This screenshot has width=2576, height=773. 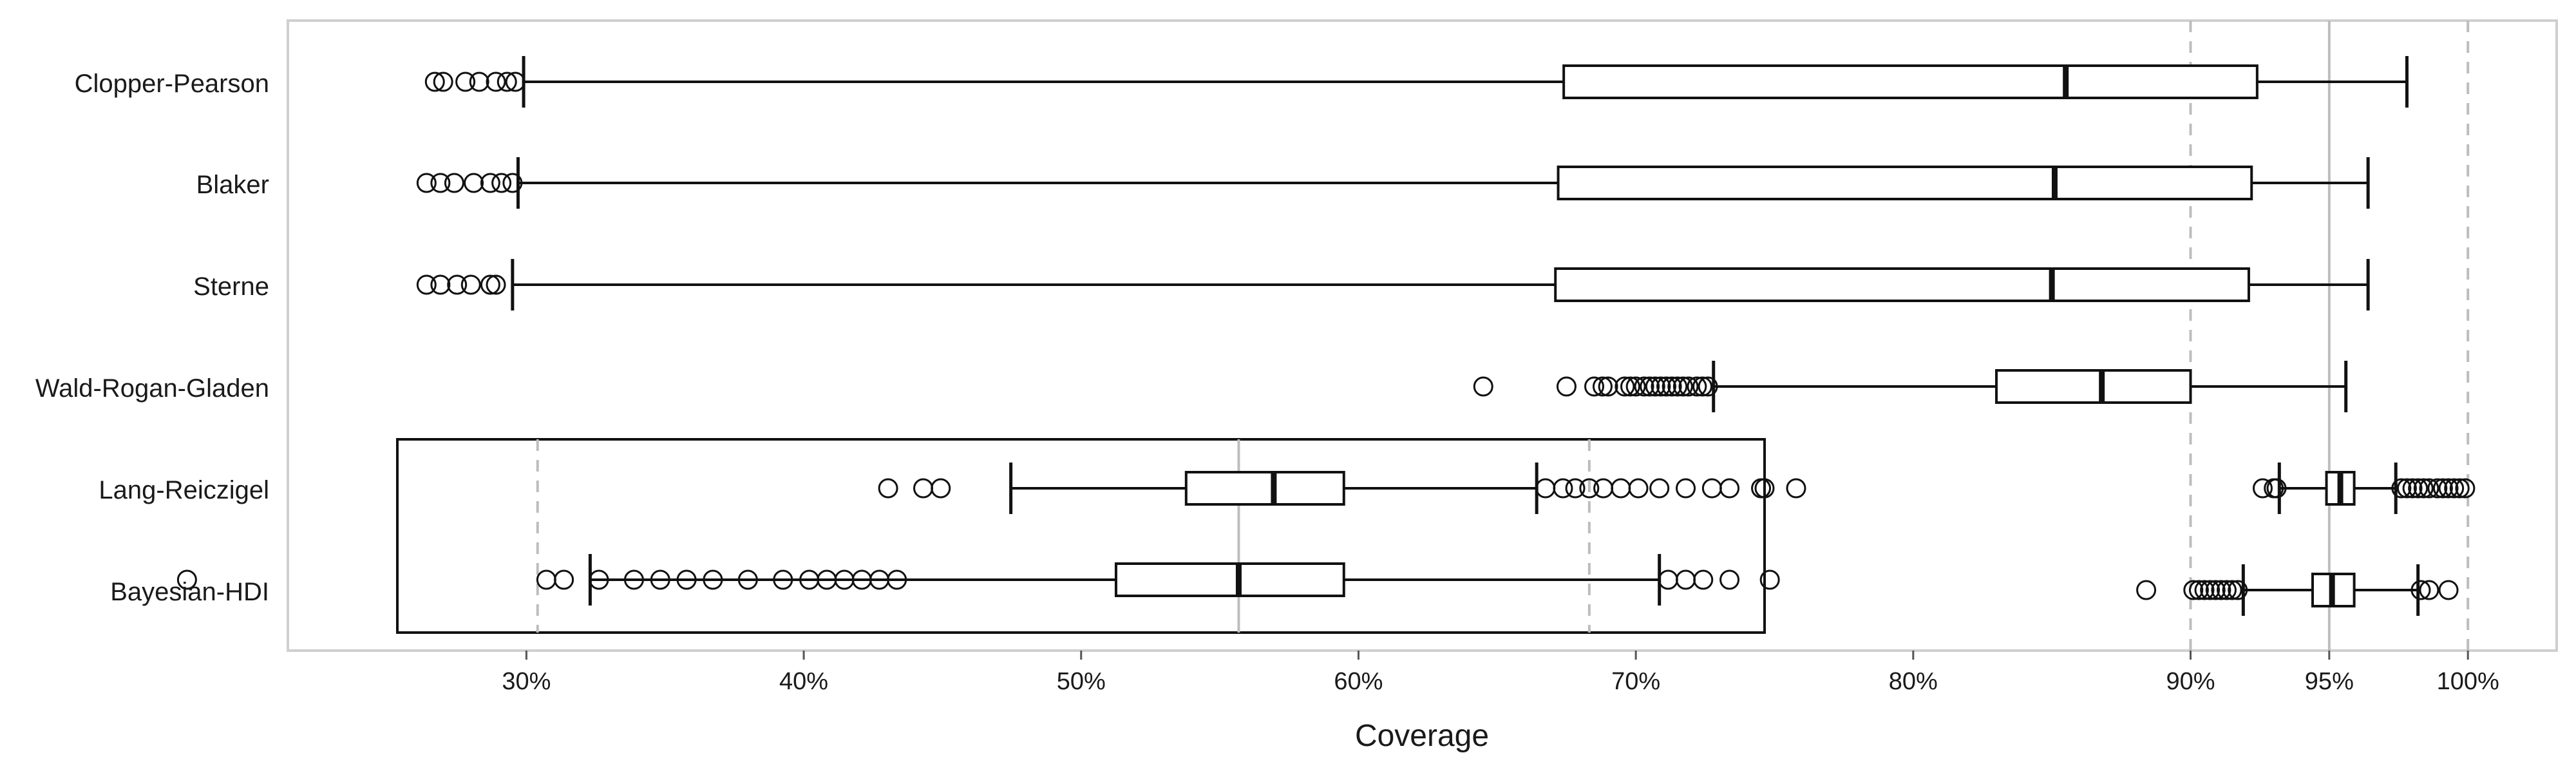 I want to click on x-tick-label-70: 70%, so click(x=1636, y=681).